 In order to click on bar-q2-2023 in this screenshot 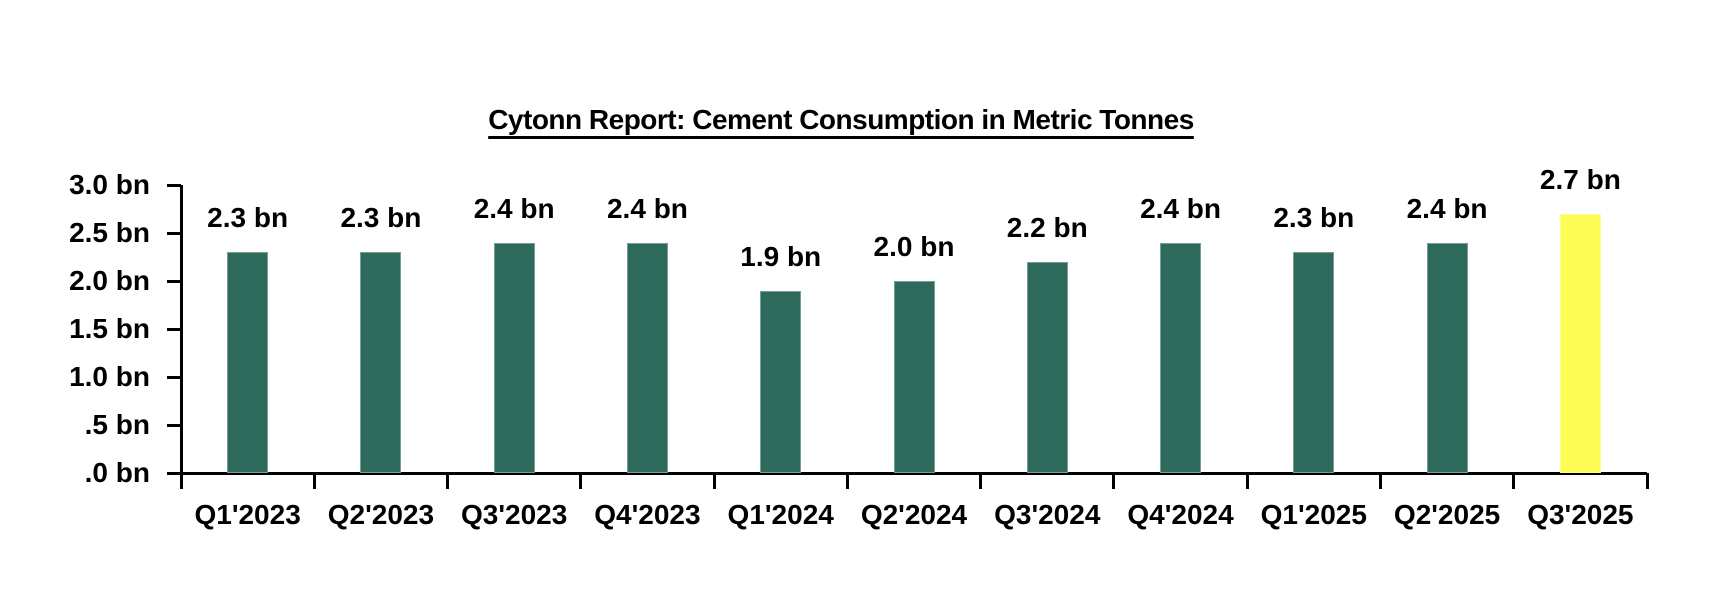, I will do `click(381, 362)`.